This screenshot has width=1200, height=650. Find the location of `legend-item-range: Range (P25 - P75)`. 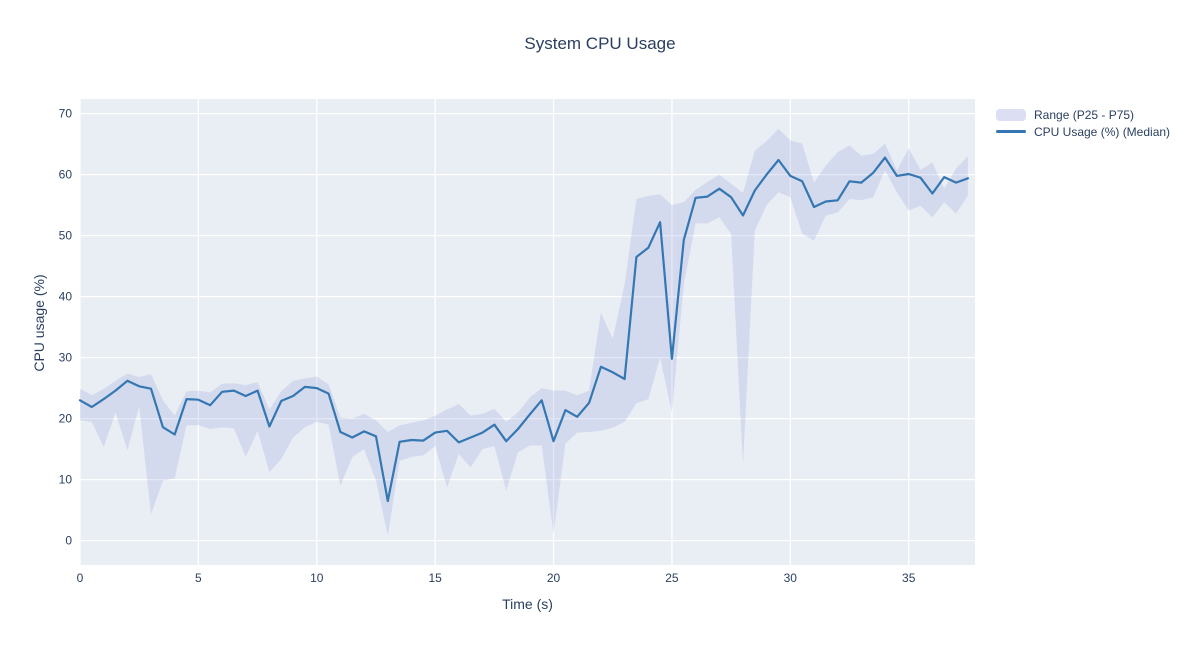

legend-item-range: Range (P25 - P75) is located at coordinates (1083, 114).